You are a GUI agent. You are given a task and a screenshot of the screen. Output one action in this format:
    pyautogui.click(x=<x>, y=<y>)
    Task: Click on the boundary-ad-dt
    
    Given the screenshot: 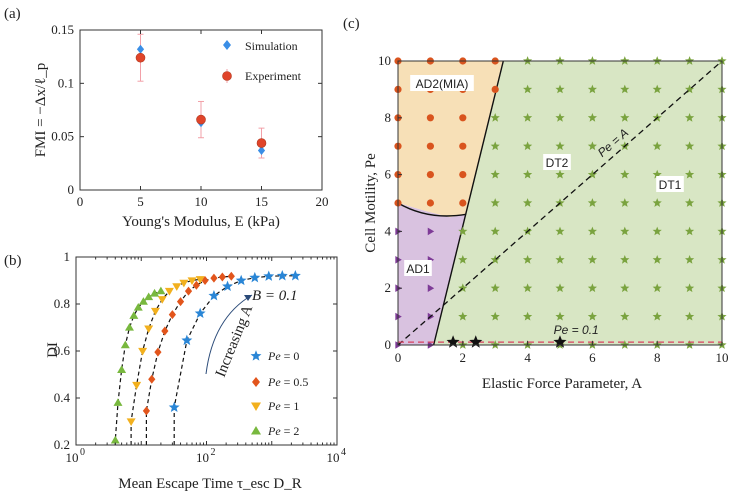 What is the action you would take?
    pyautogui.click(x=468, y=203)
    